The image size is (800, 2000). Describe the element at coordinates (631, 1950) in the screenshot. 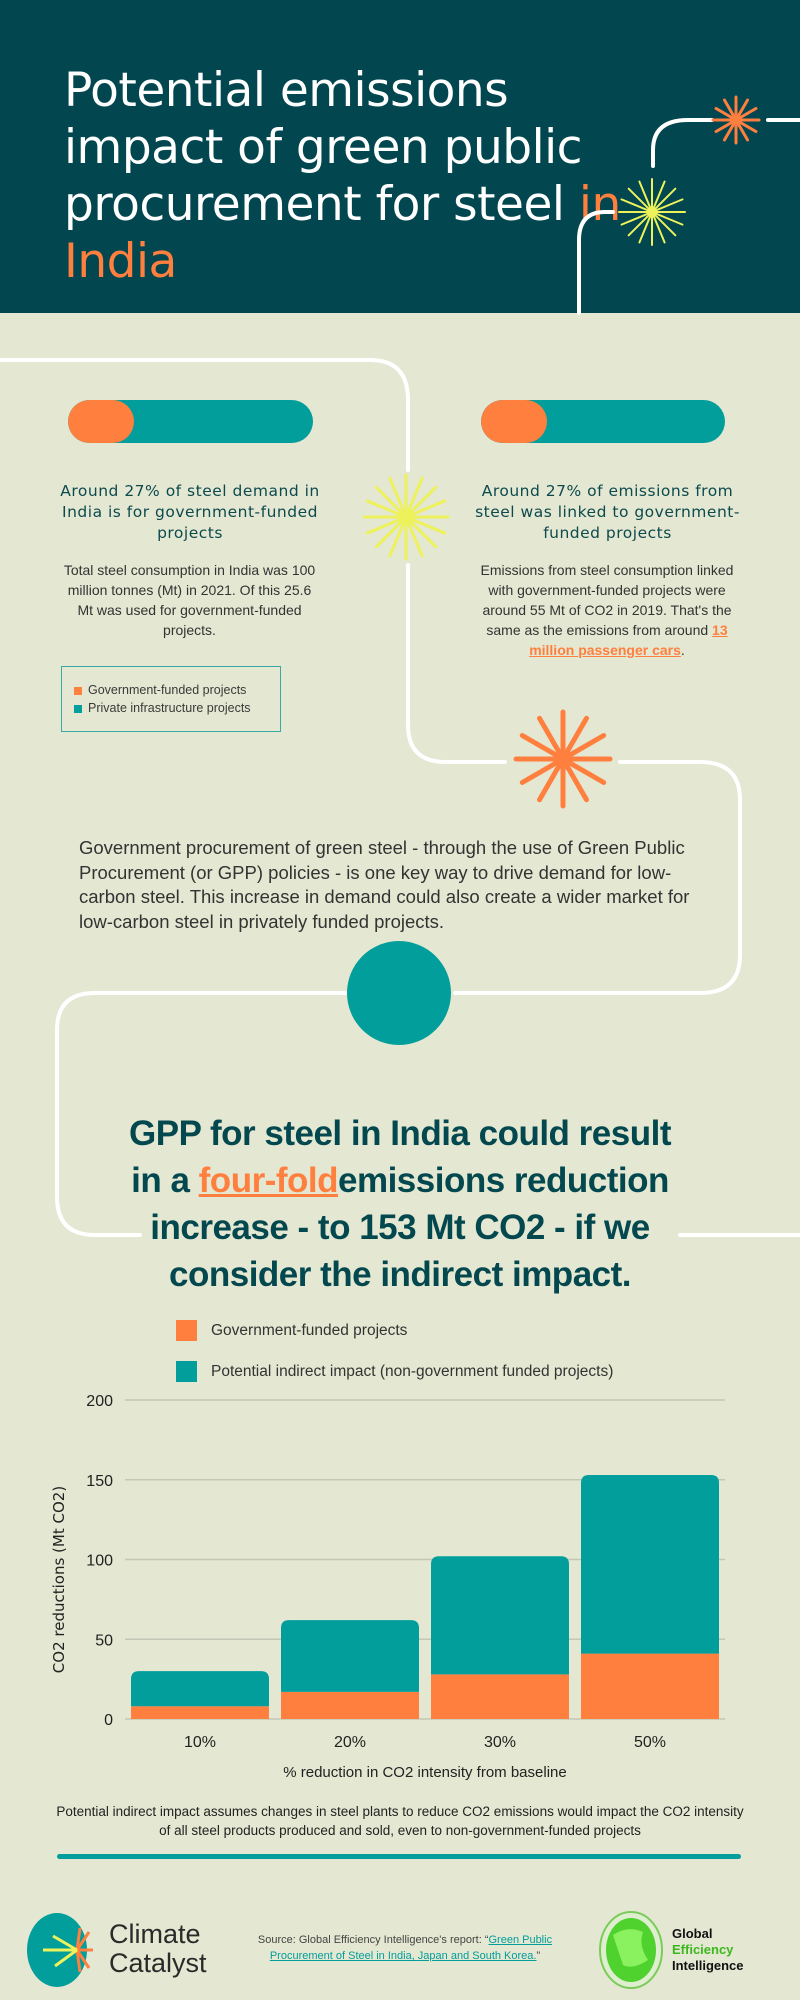

I see `globe-icon` at that location.